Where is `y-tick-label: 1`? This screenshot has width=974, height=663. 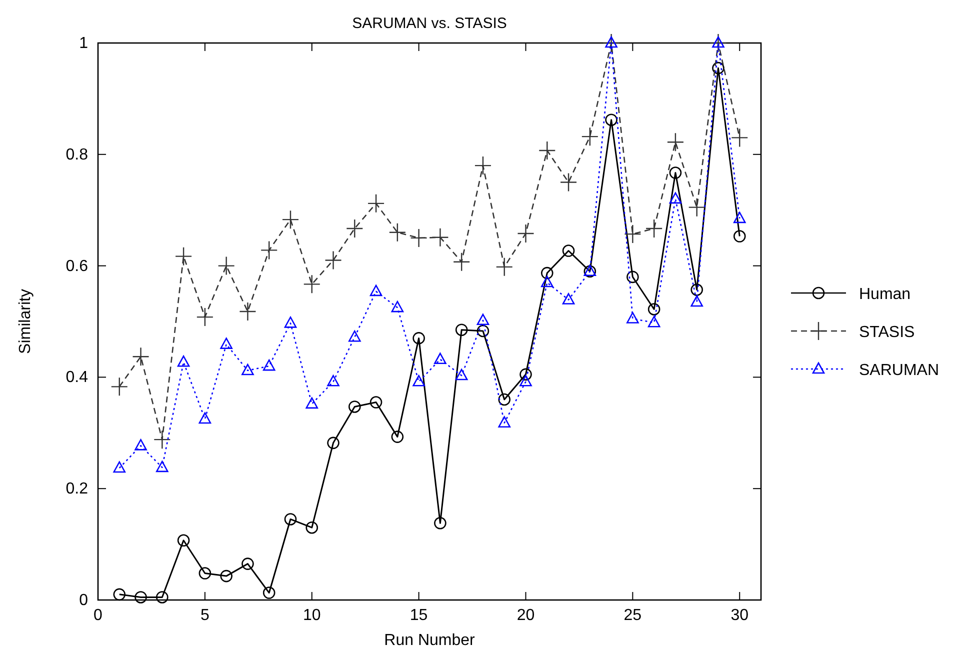
y-tick-label: 1 is located at coordinates (83, 43).